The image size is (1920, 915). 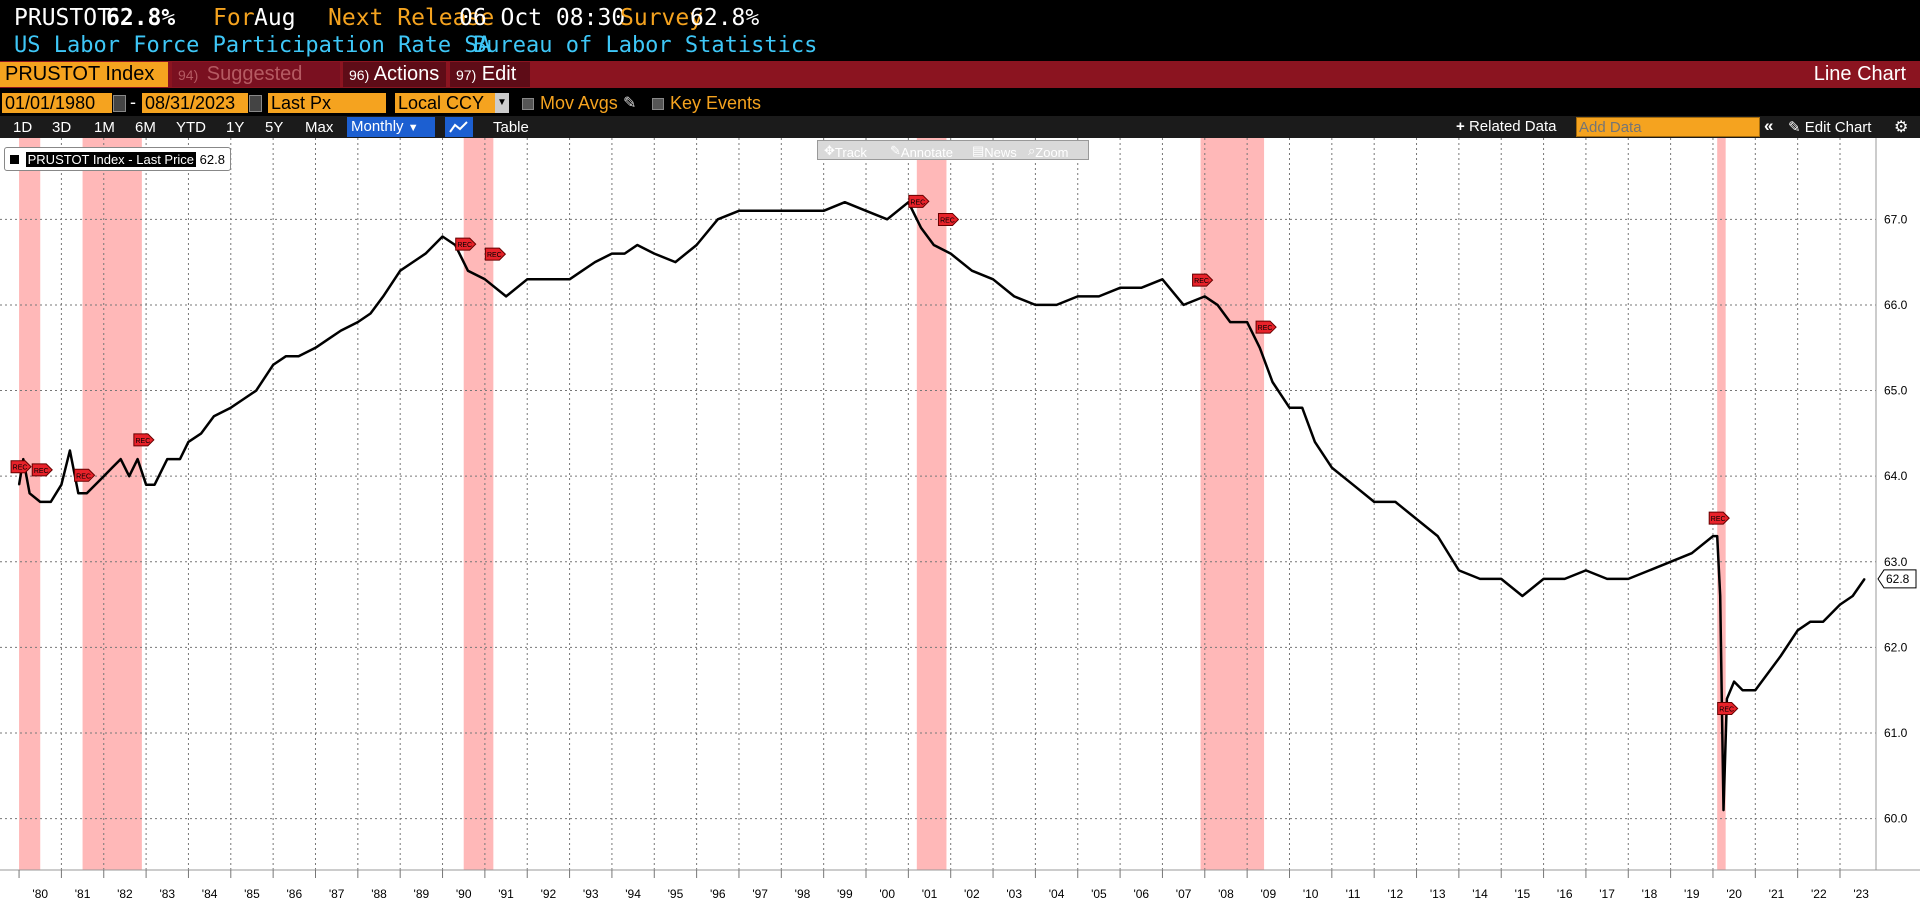 I want to click on next-release-value: 06 Oct 08:30, so click(x=542, y=18).